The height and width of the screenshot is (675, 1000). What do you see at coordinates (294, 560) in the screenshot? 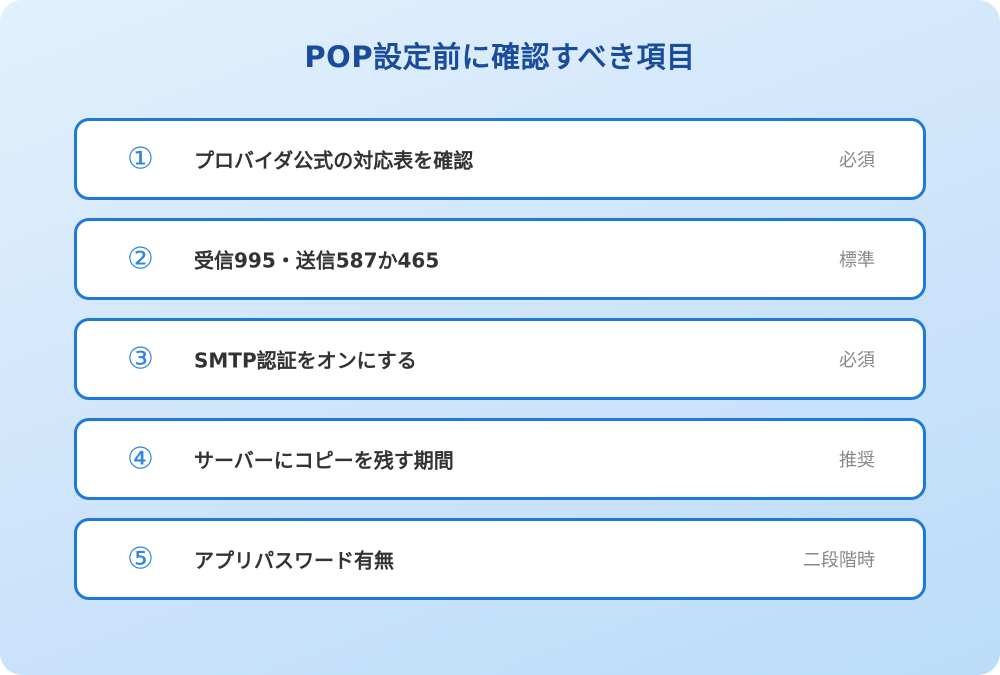
I see `item-label: アプリパスワード有無` at bounding box center [294, 560].